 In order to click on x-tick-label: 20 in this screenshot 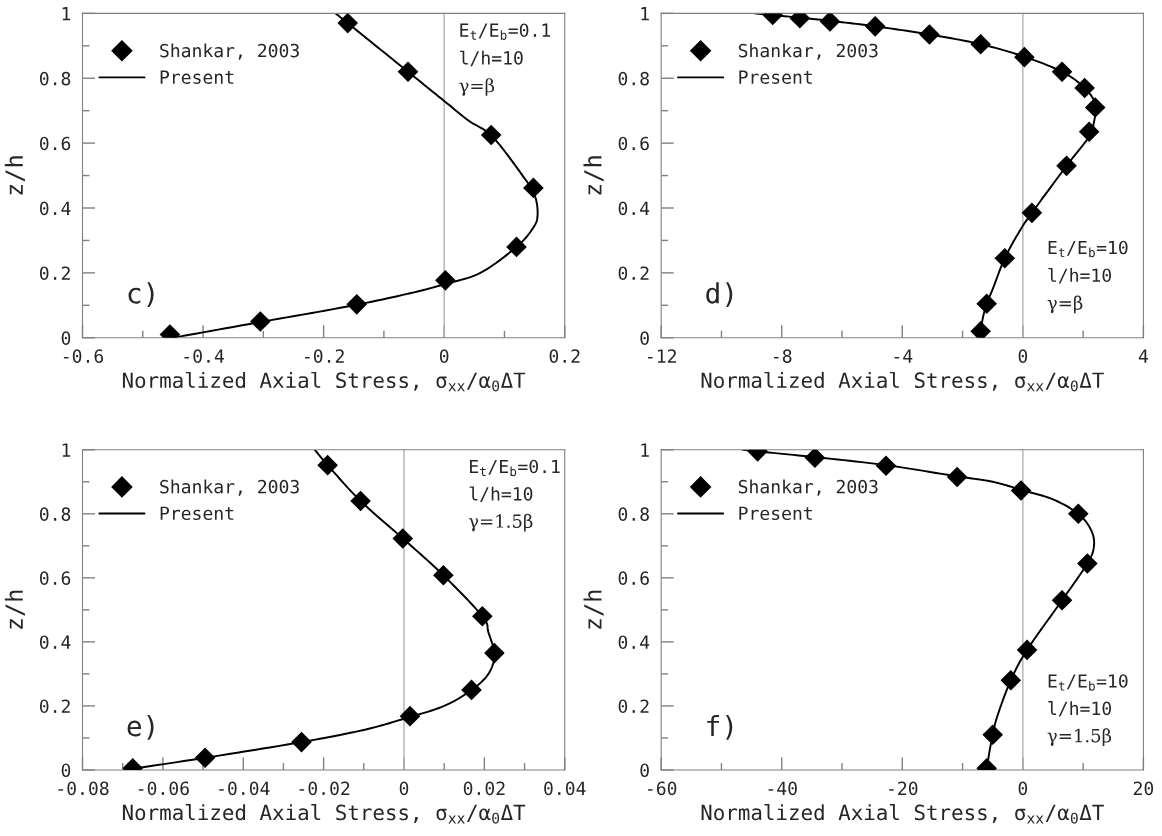, I will do `click(1143, 788)`.